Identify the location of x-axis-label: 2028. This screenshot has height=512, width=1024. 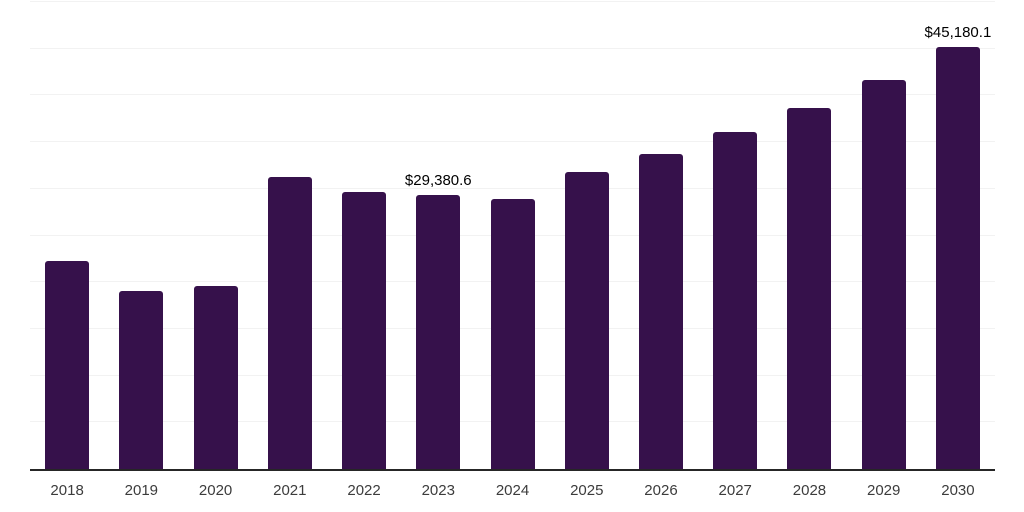
(809, 490).